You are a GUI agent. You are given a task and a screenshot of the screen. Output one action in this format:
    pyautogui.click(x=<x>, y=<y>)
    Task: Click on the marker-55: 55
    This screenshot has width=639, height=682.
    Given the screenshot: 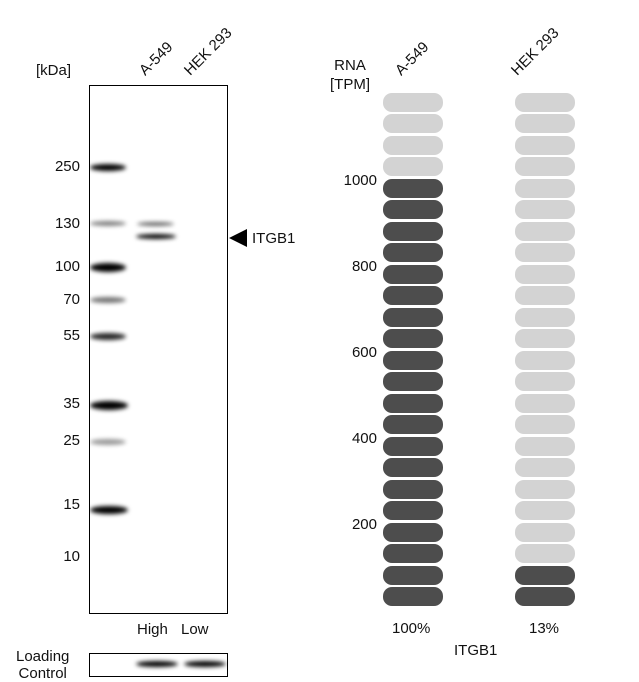 What is the action you would take?
    pyautogui.click(x=71, y=335)
    